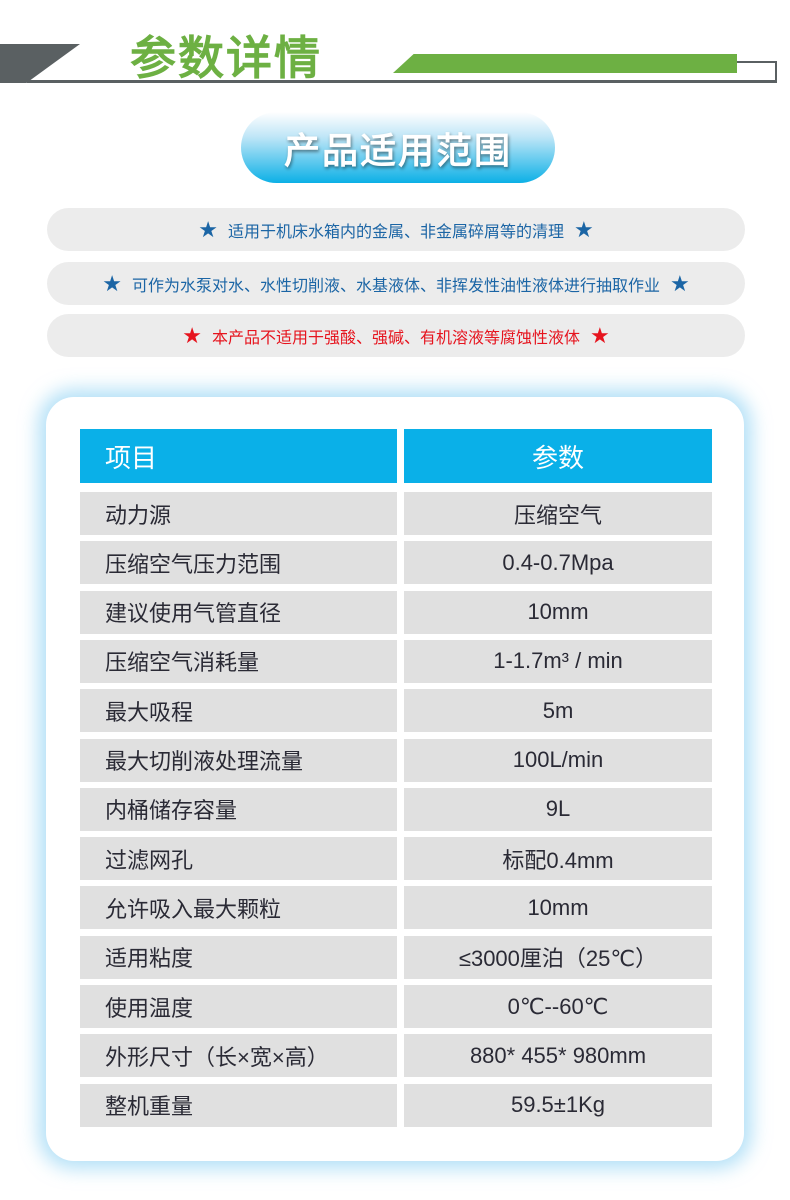  What do you see at coordinates (558, 456) in the screenshot?
I see `header-param: 参数` at bounding box center [558, 456].